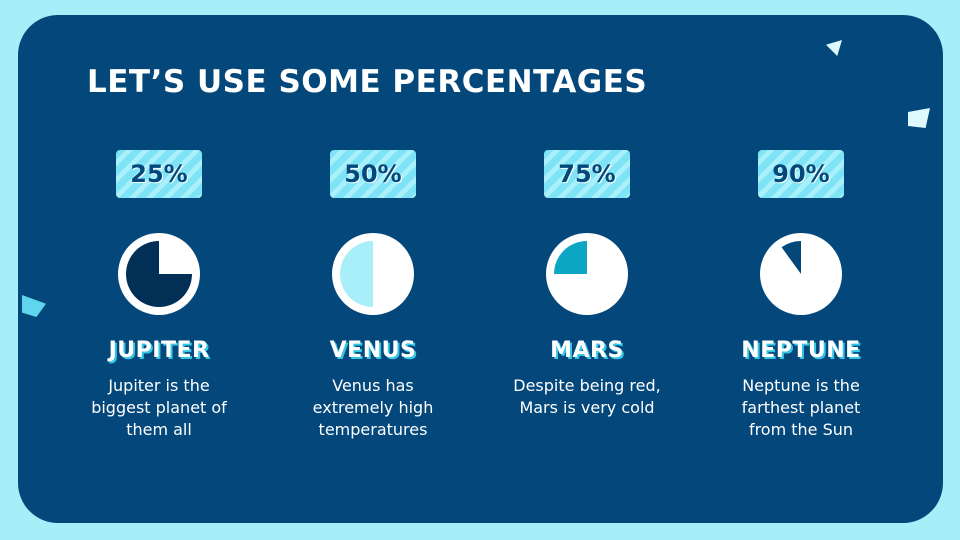 The image size is (960, 540). What do you see at coordinates (373, 174) in the screenshot?
I see `percent-badge: 50%` at bounding box center [373, 174].